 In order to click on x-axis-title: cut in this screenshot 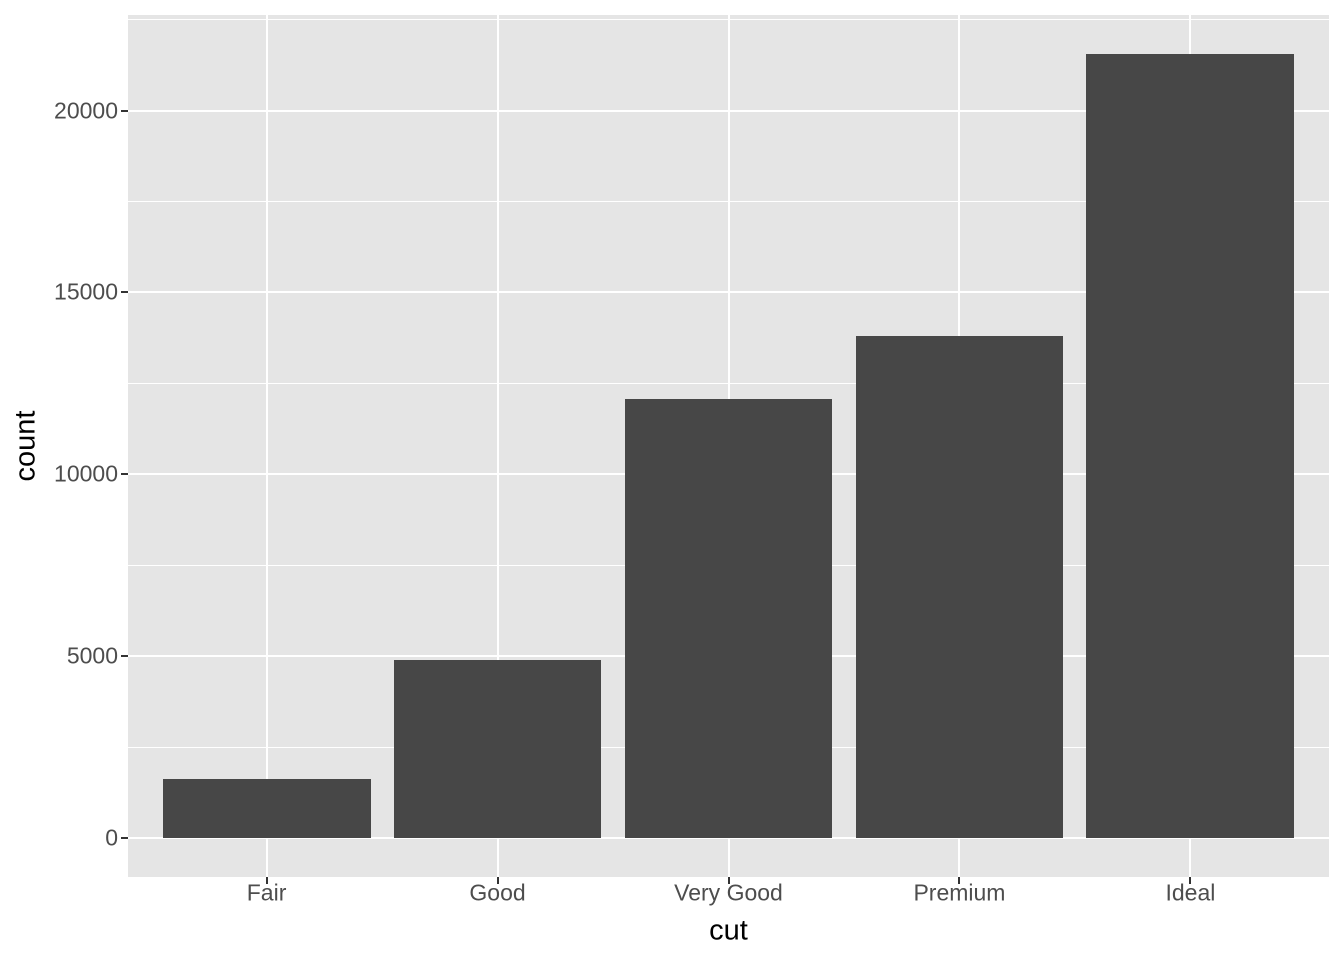, I will do `click(728, 930)`.